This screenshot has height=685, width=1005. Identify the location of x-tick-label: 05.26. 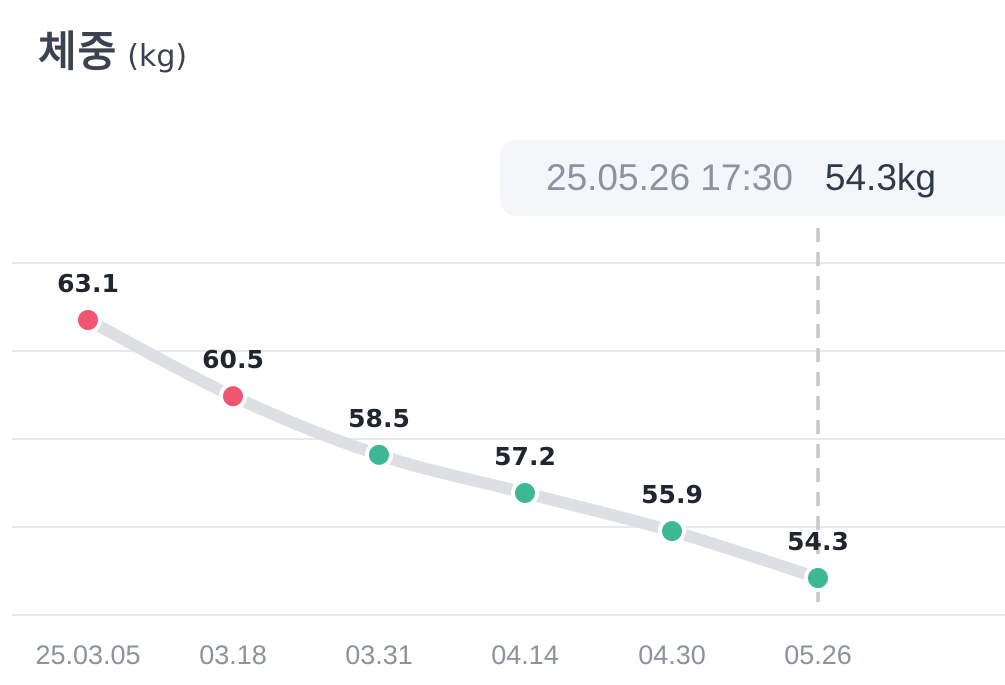
(818, 655).